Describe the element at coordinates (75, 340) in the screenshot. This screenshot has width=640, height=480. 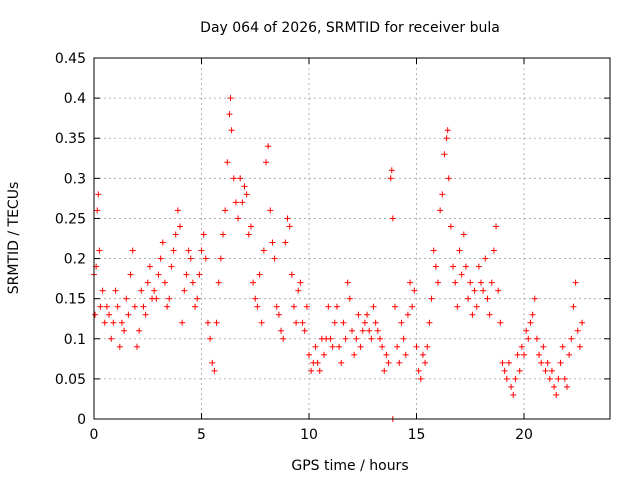
I see `y-tick-label: 0.1` at that location.